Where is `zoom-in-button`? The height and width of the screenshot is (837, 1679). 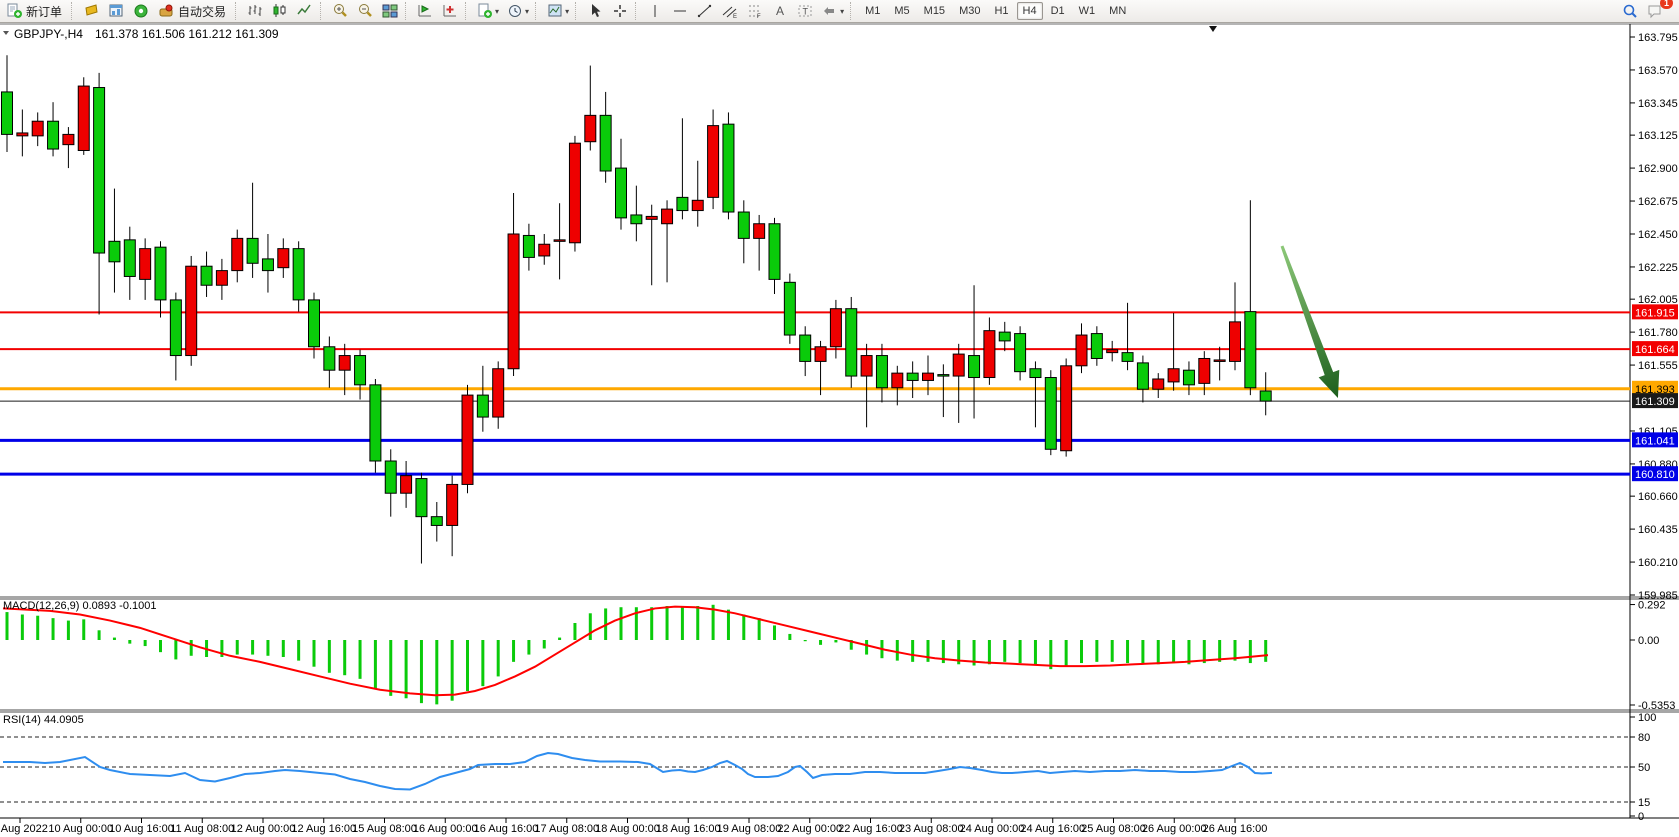
zoom-in-button is located at coordinates (340, 11).